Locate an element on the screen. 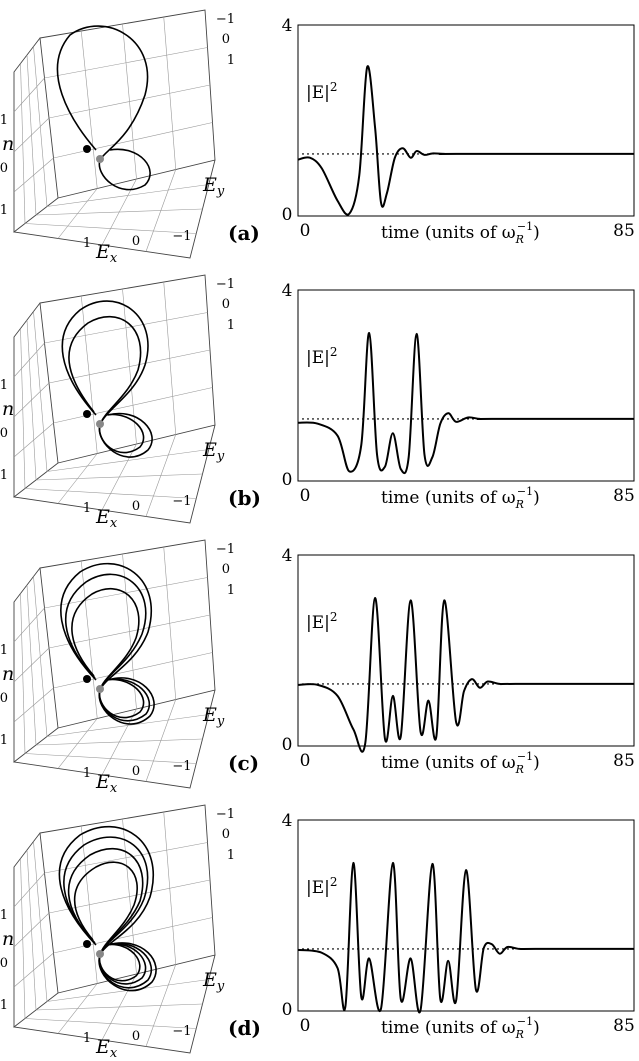 The height and width of the screenshot is (1061, 639). ex-tick-label: 0 is located at coordinates (136, 506).